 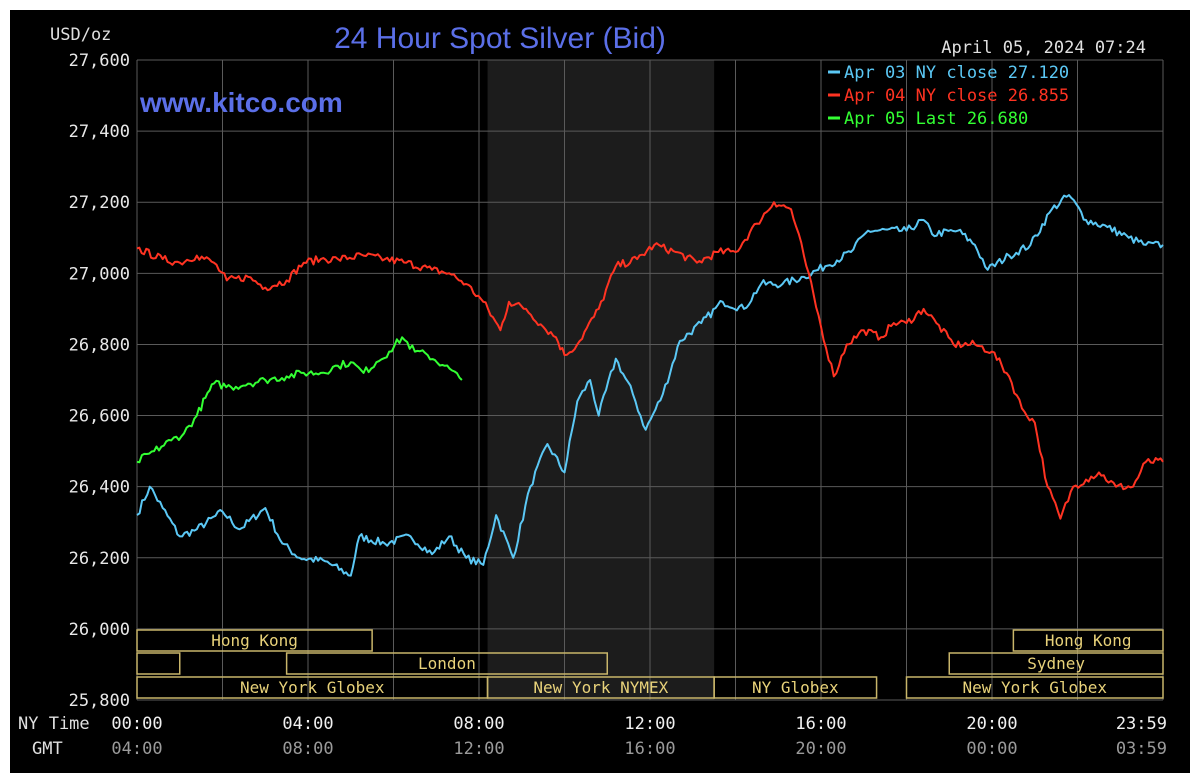 I want to click on x-tick-label-gmt: 04:00, so click(x=136, y=749).